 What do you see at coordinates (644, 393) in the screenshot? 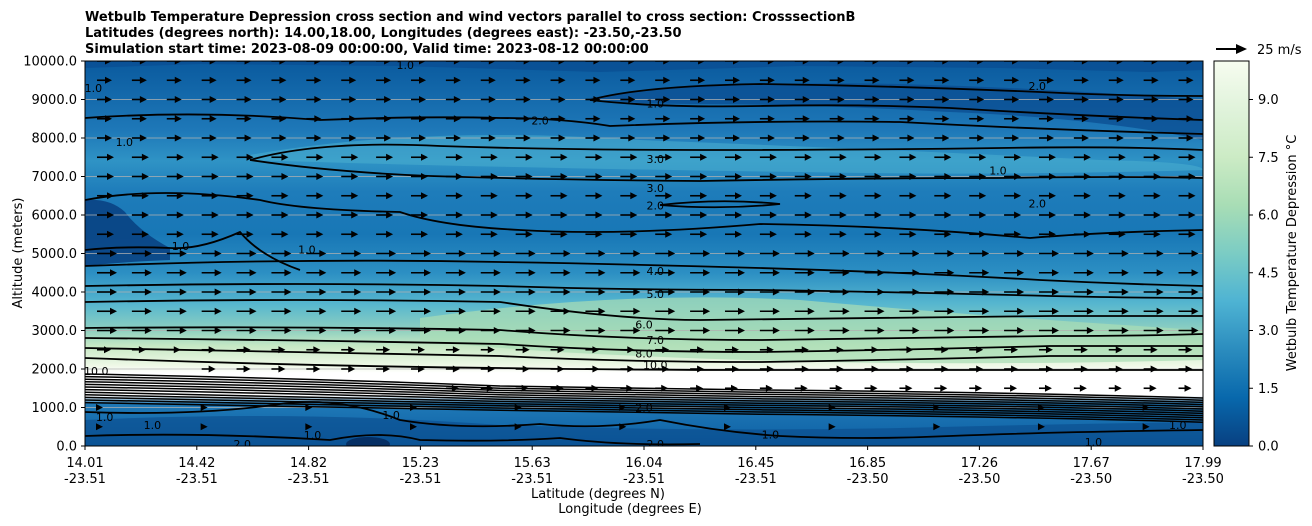
I see `inversion-contour` at bounding box center [644, 393].